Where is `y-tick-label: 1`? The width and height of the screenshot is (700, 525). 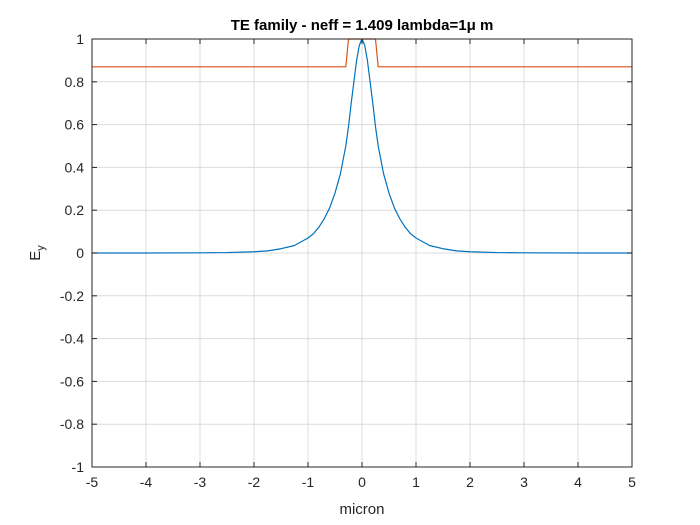
y-tick-label: 1 is located at coordinates (80, 39).